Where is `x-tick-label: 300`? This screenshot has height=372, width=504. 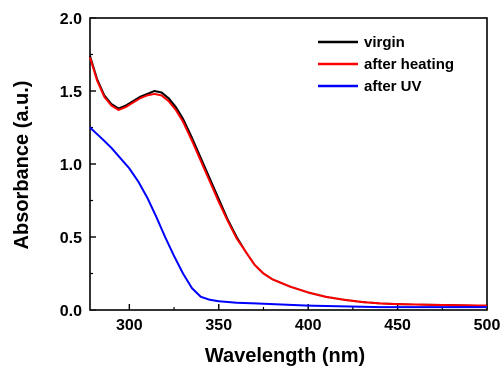 x-tick-label: 300 is located at coordinates (129, 325).